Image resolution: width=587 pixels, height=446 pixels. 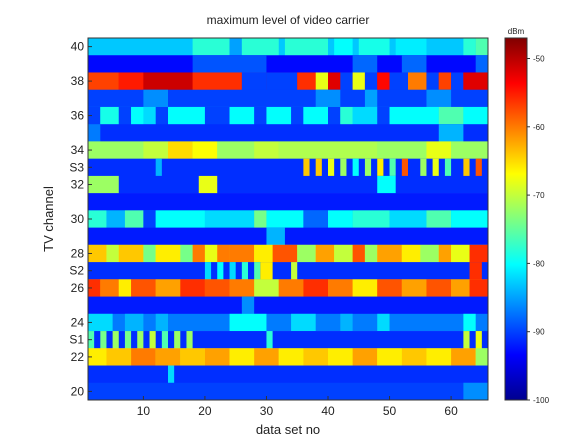 What do you see at coordinates (267, 411) in the screenshot?
I see `x-tick-label: 30` at bounding box center [267, 411].